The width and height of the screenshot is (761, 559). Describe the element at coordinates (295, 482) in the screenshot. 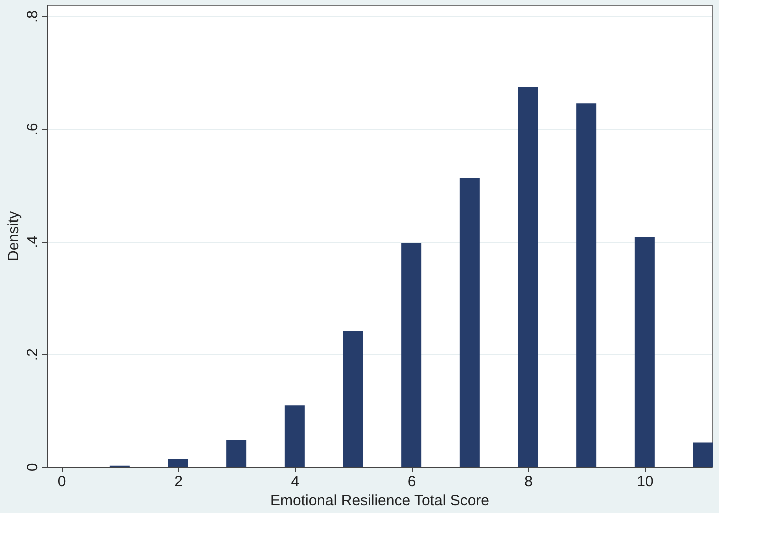

I see `x-tick-label: 4` at that location.